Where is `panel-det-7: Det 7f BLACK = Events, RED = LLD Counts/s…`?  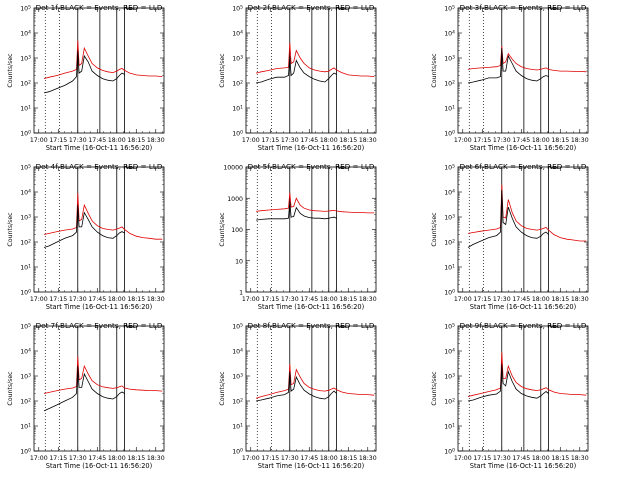 panel-det-7: Det 7f BLACK = Events, RED = LLD Counts/s… is located at coordinates (86, 395).